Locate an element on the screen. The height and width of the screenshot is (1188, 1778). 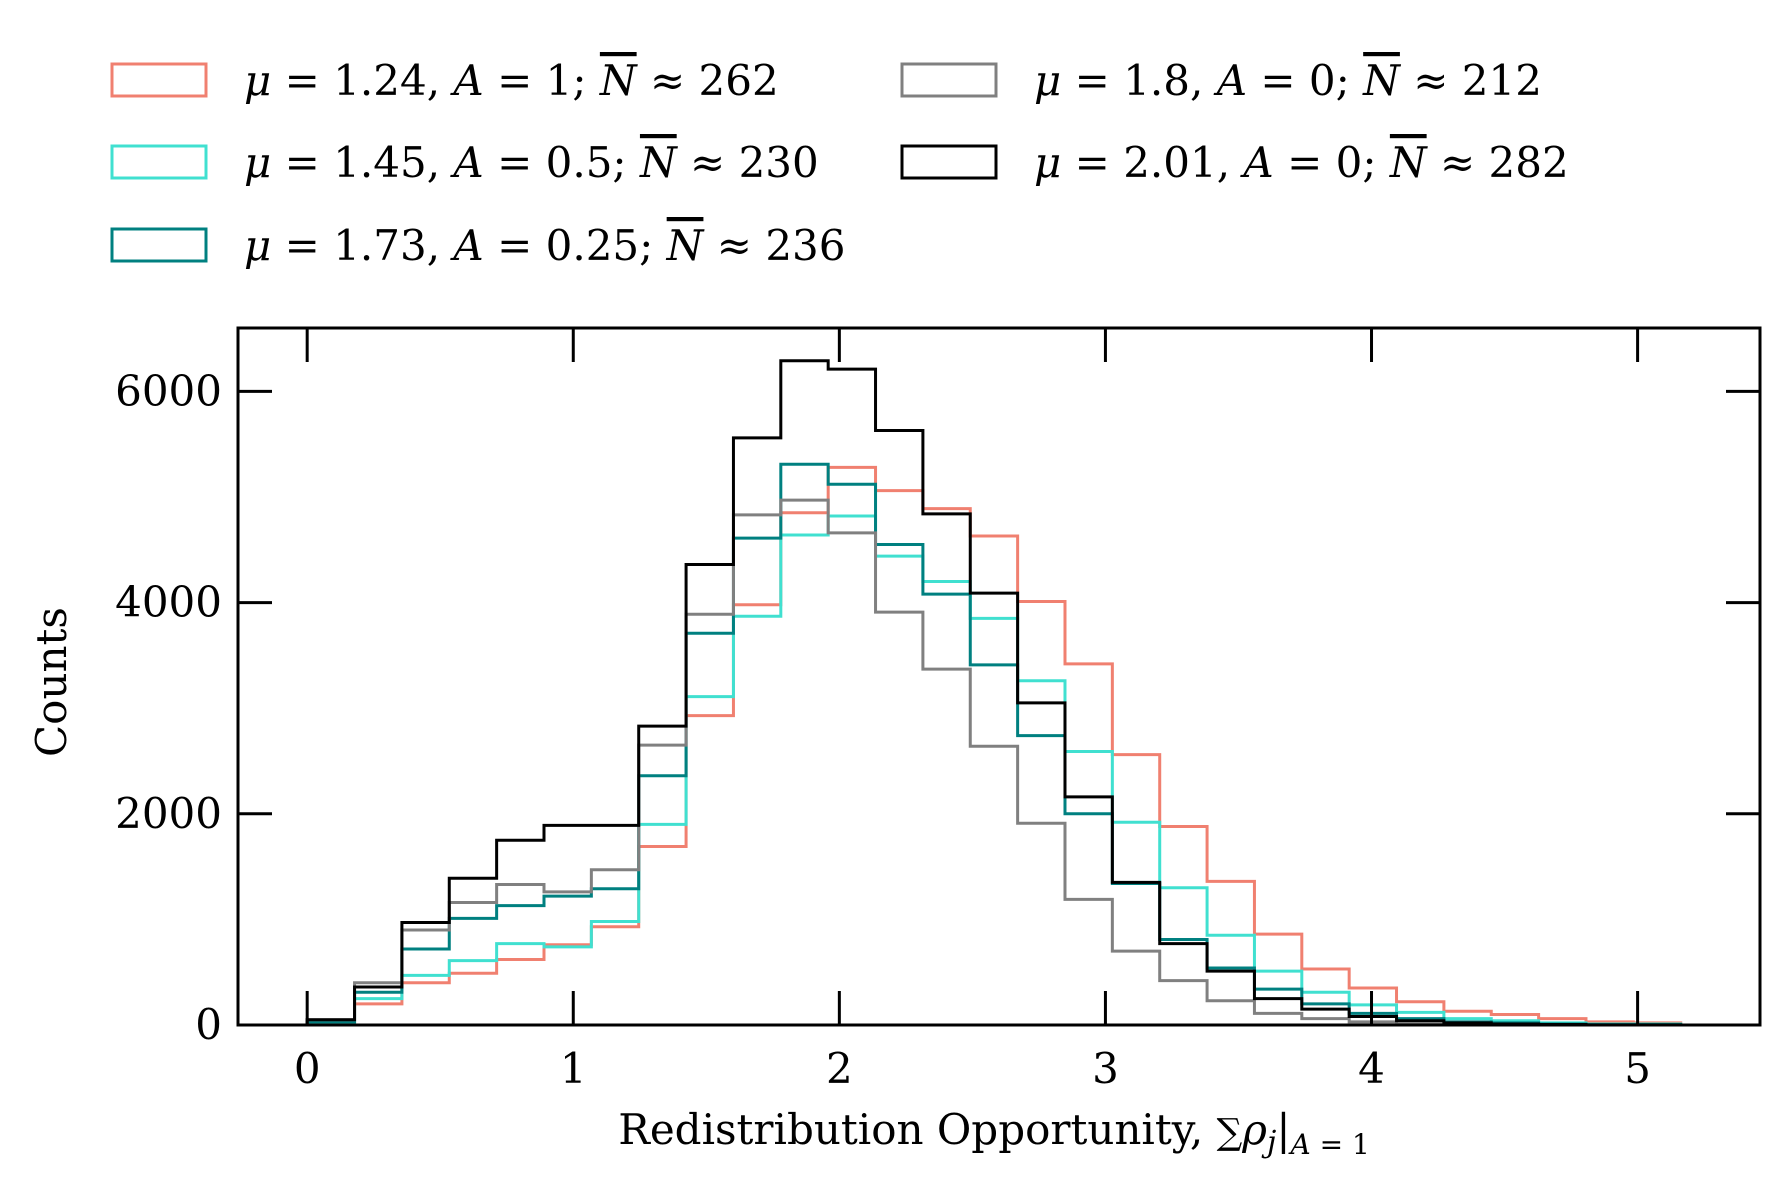
legend-label: μ = 1.8, A = 0; N ≈ 212 is located at coordinates (1288, 80).